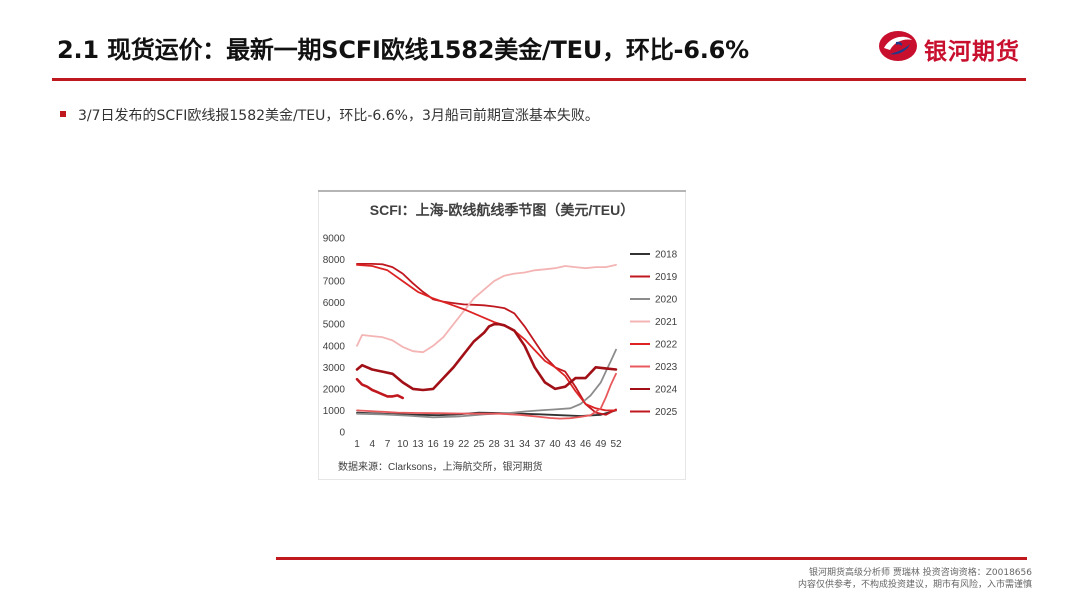 The height and width of the screenshot is (608, 1080). What do you see at coordinates (972, 52) in the screenshot?
I see `brand-name: 银河期货` at bounding box center [972, 52].